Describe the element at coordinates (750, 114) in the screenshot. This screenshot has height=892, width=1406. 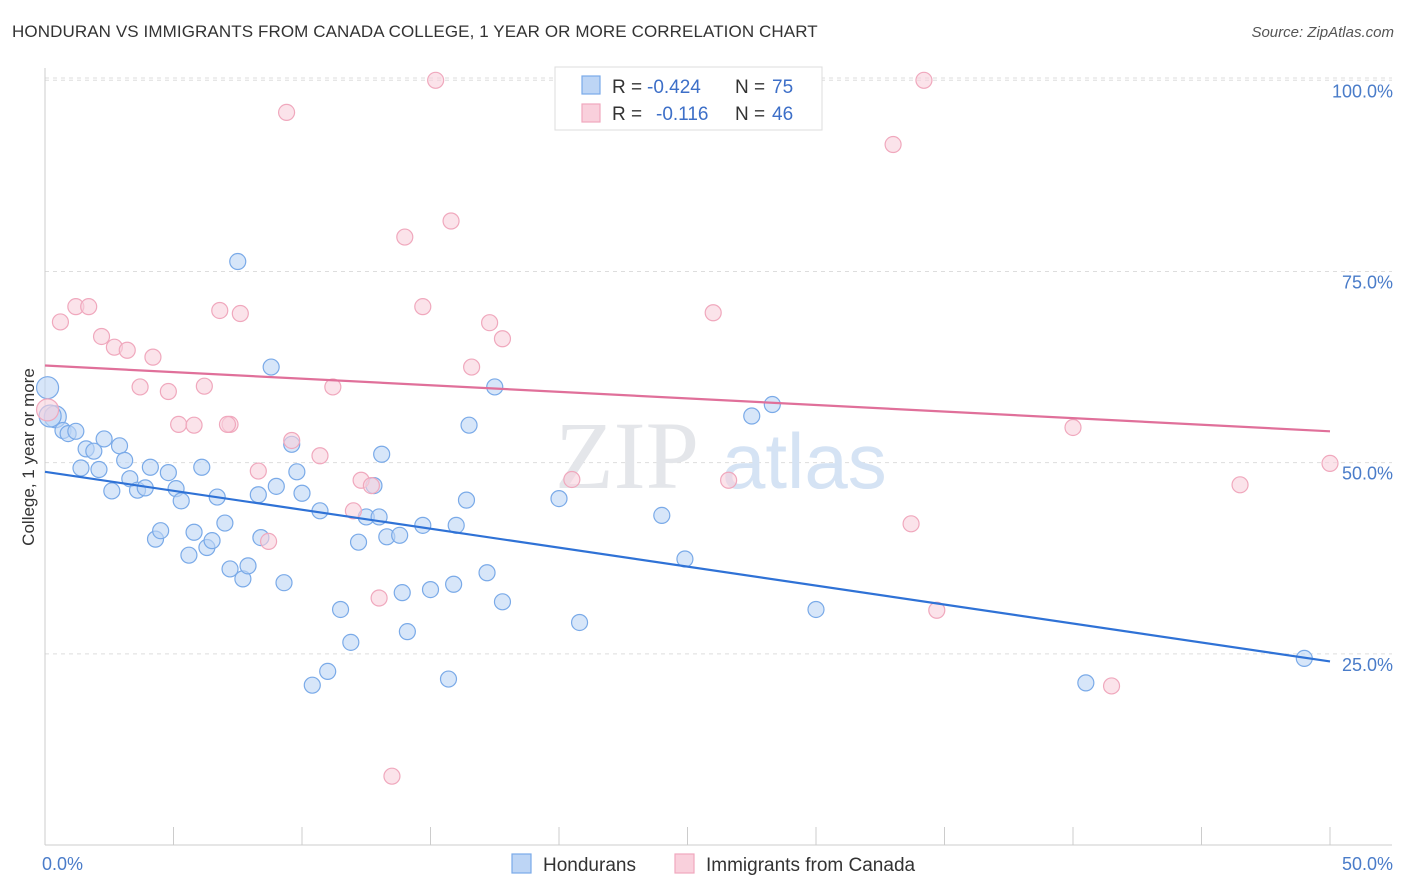
I see `stats-legend-n-label-canada: N =` at that location.